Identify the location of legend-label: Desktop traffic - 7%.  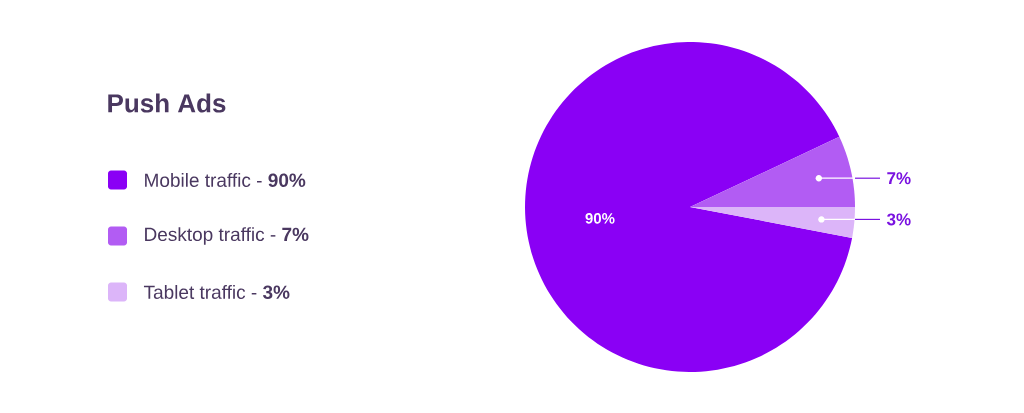
(227, 236).